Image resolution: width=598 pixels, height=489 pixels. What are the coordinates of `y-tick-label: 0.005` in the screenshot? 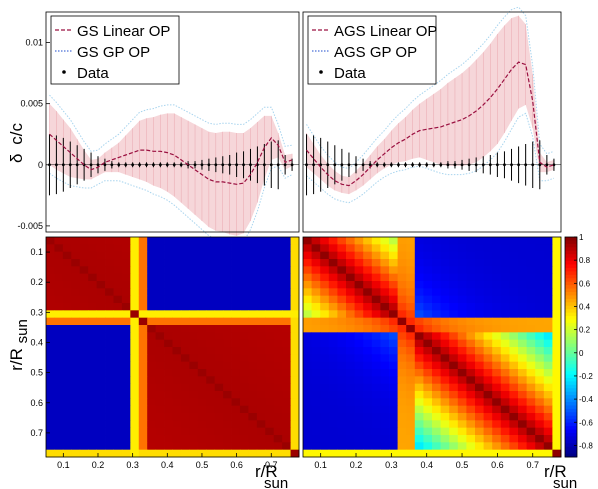 It's located at (31, 104).